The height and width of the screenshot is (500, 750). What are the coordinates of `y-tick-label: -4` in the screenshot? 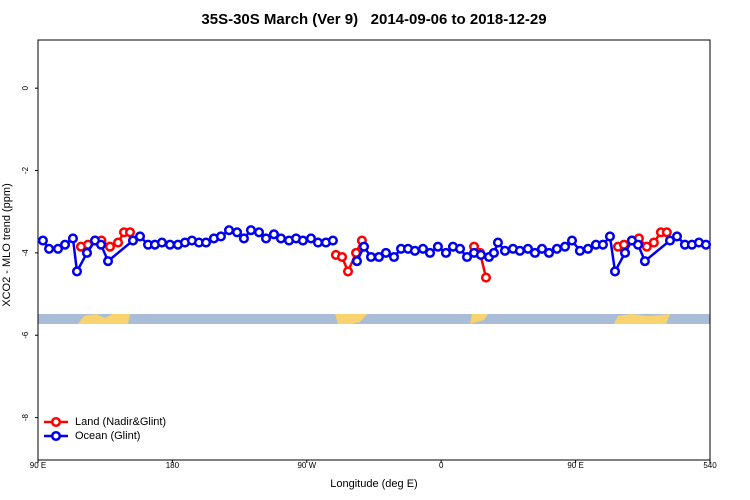 It's located at (25, 253).